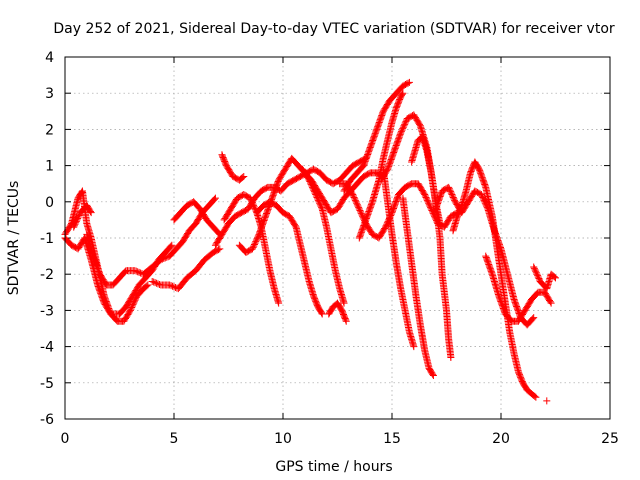 The height and width of the screenshot is (480, 640). Describe the element at coordinates (65, 439) in the screenshot. I see `x-tick-label: 0` at that location.